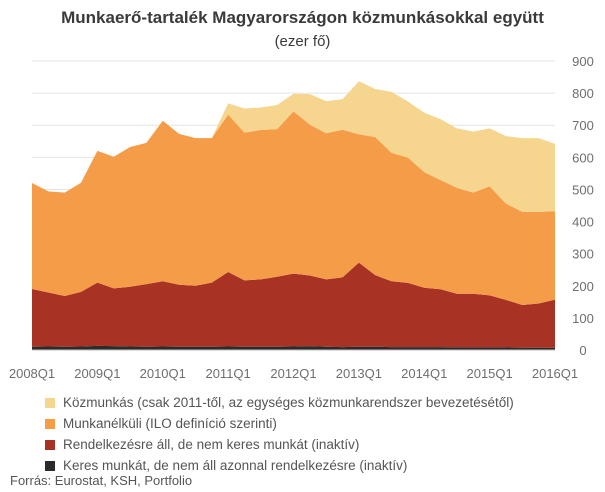  Describe the element at coordinates (489, 373) in the screenshot. I see `x-tick-label: 2015Q1` at that location.